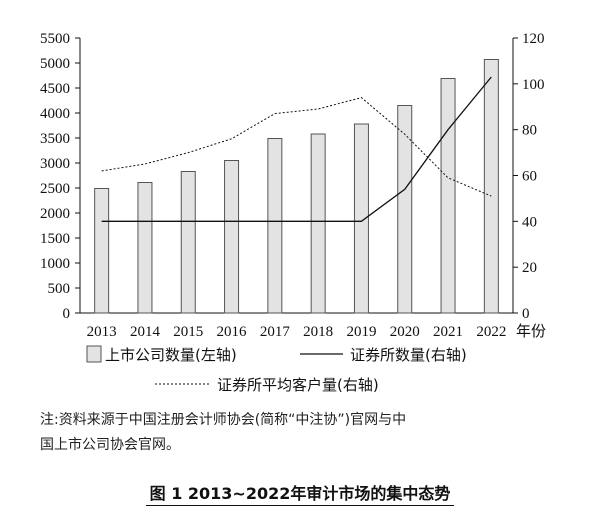  I want to click on right-tick-label: 100, so click(533, 85).